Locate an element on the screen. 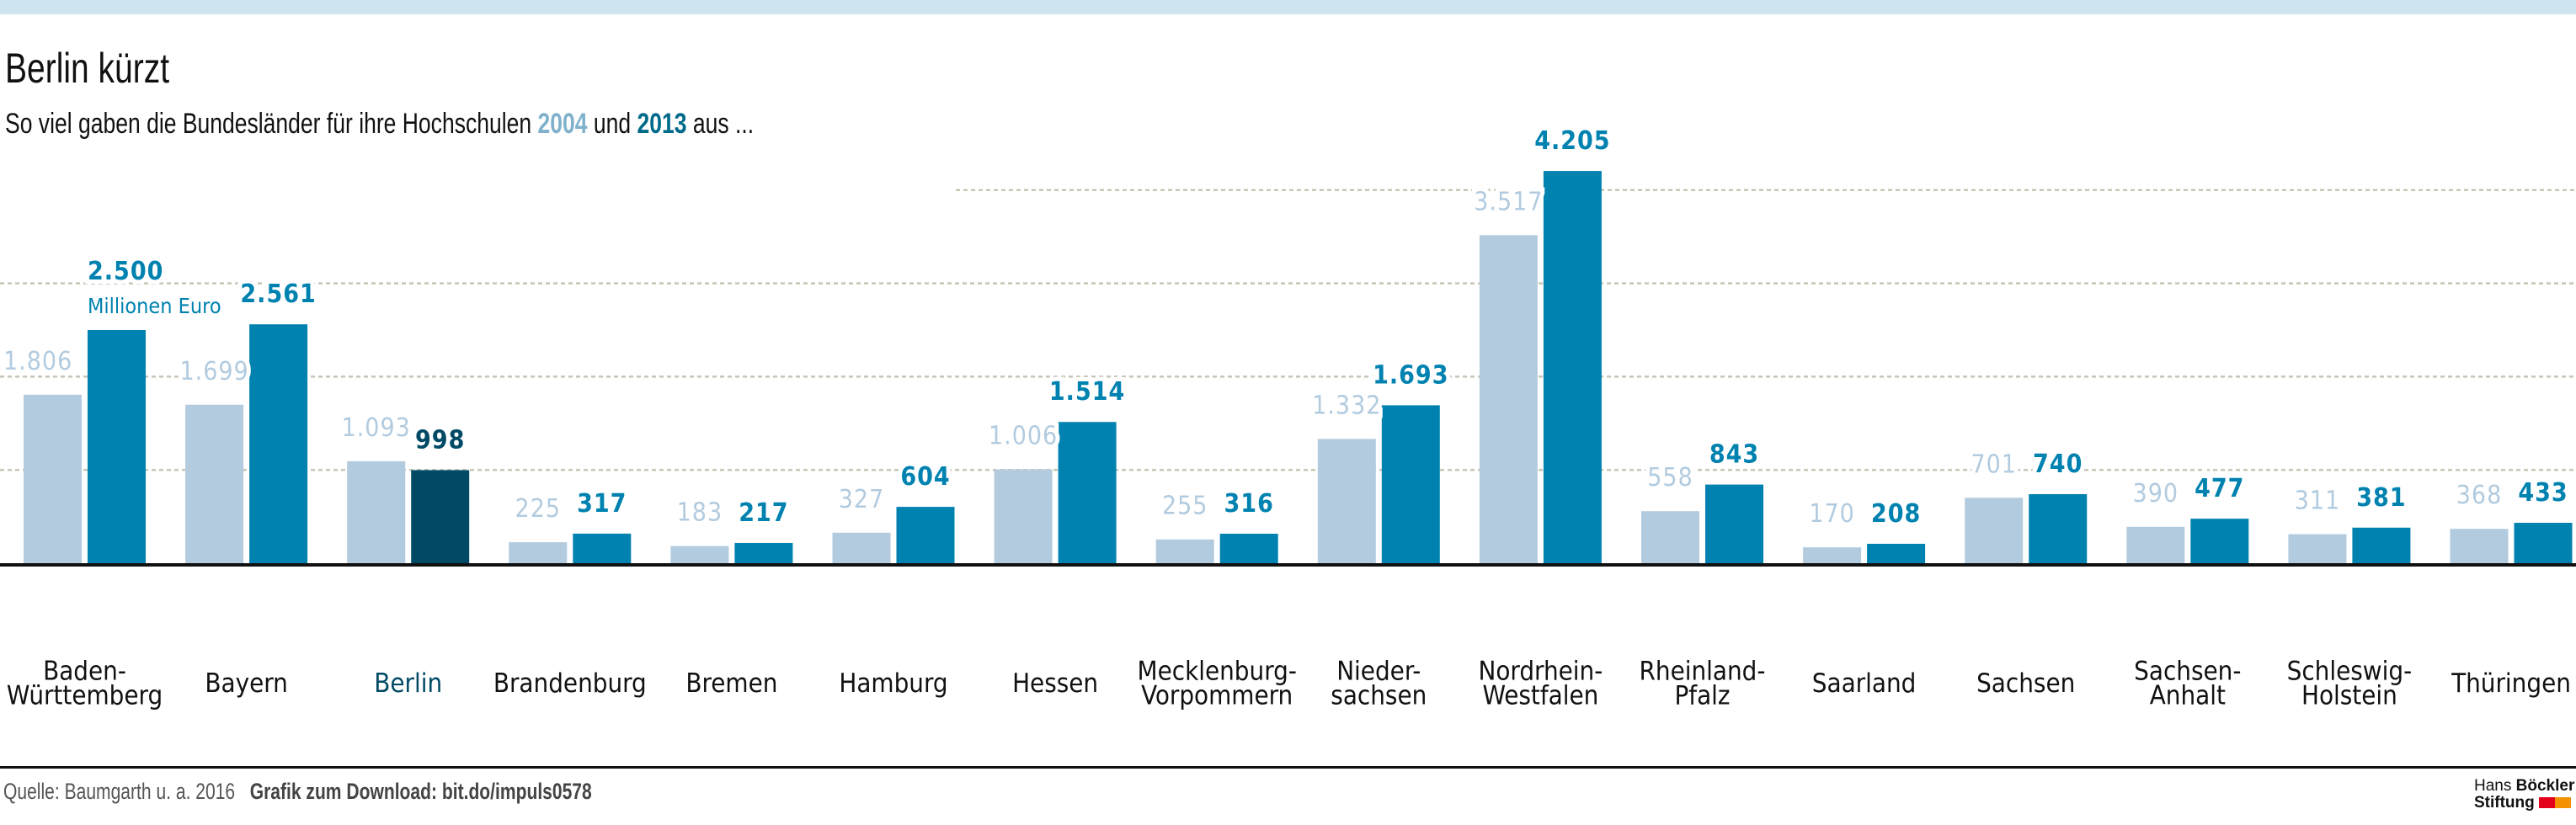  bar-2013-sachsen-anhalt is located at coordinates (2219, 541).